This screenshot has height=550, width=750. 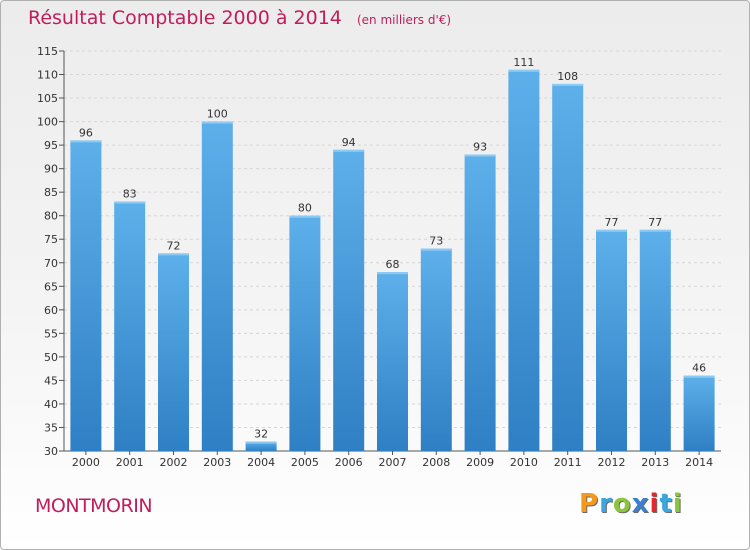 What do you see at coordinates (217, 114) in the screenshot?
I see `data-label: 100` at bounding box center [217, 114].